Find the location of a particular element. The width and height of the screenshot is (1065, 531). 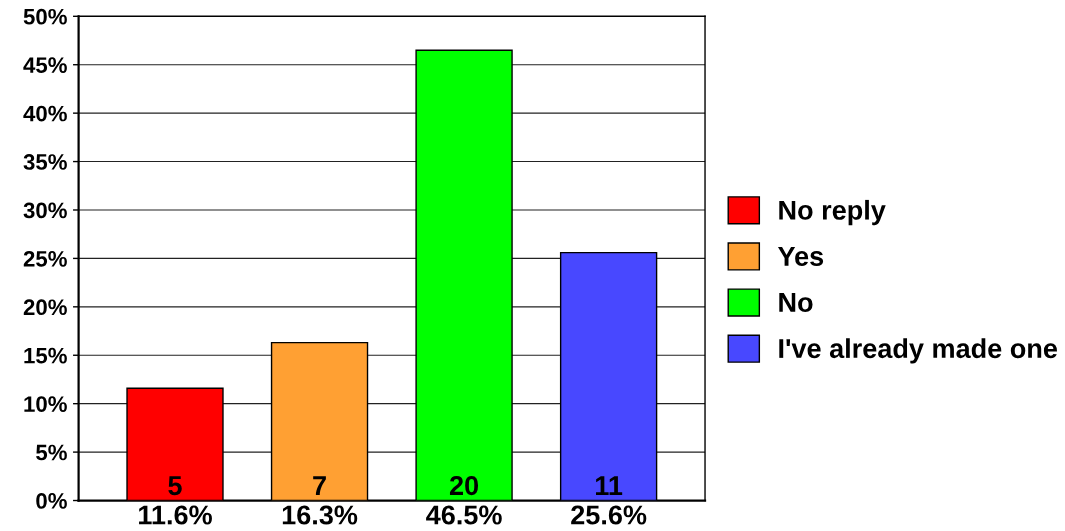

y-tick-label: 35% is located at coordinates (45, 162).